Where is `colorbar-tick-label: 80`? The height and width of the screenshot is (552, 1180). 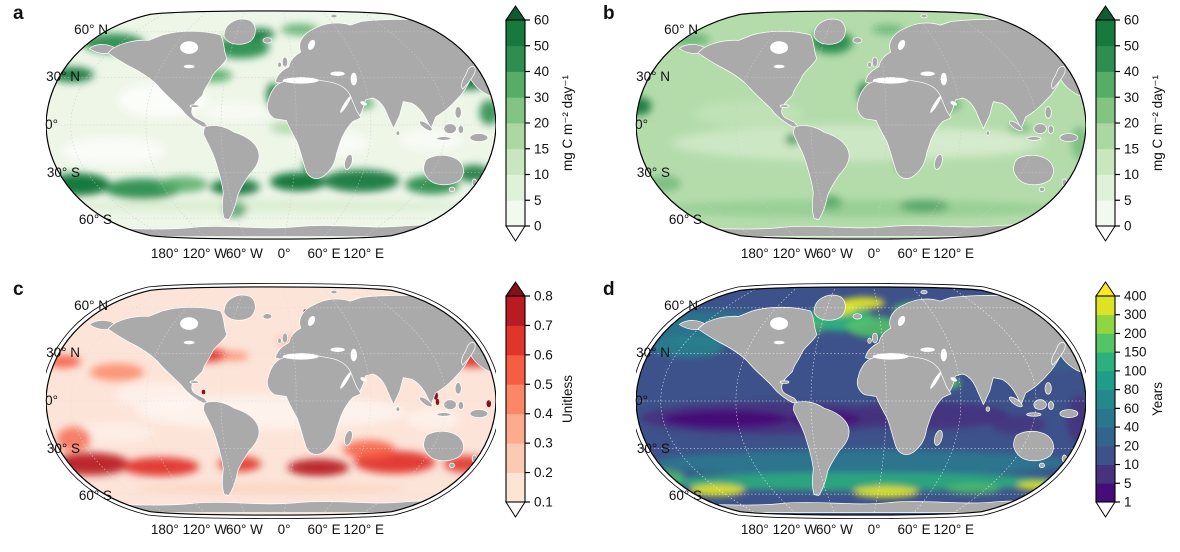 colorbar-tick-label: 80 is located at coordinates (1131, 389).